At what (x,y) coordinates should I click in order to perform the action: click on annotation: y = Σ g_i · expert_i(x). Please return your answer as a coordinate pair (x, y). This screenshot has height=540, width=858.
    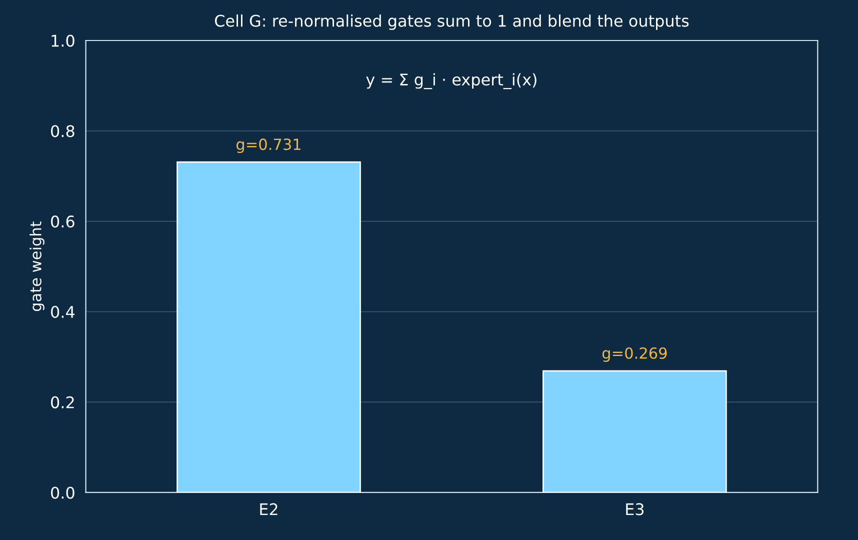
    Looking at the image, I should click on (451, 81).